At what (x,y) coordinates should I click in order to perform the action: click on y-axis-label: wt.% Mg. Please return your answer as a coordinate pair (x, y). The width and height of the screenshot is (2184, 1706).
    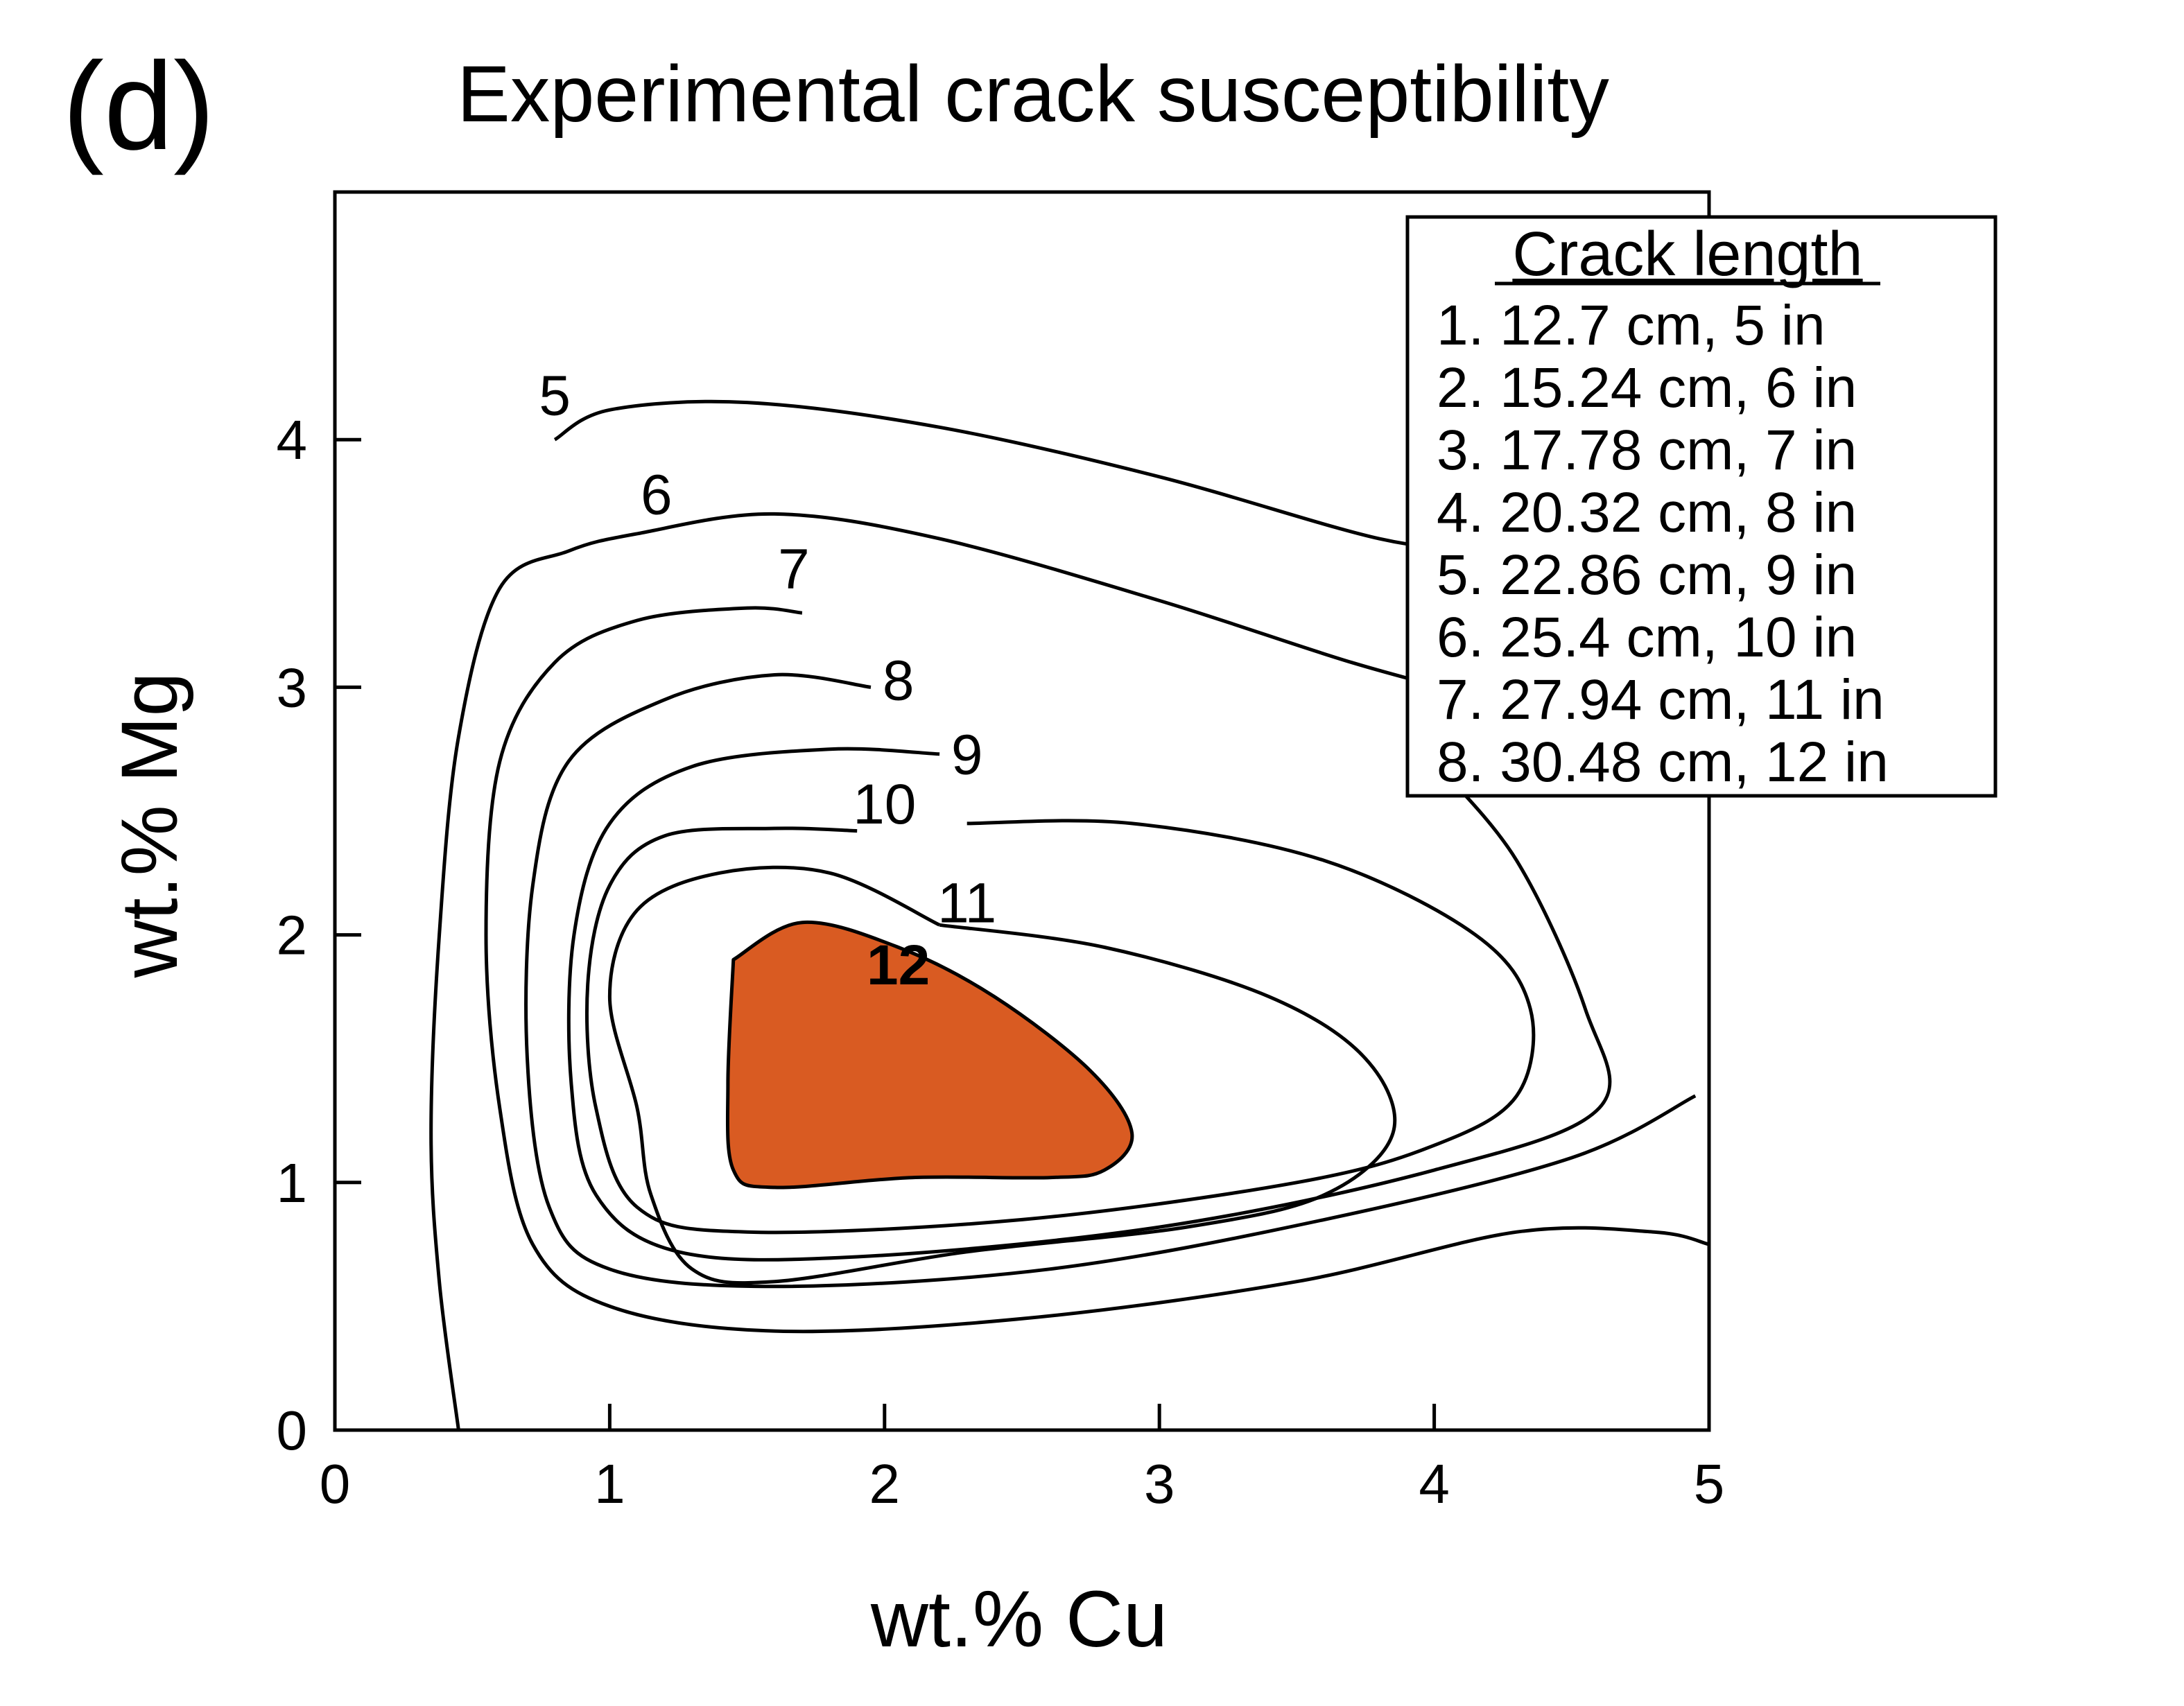
    Looking at the image, I should click on (149, 826).